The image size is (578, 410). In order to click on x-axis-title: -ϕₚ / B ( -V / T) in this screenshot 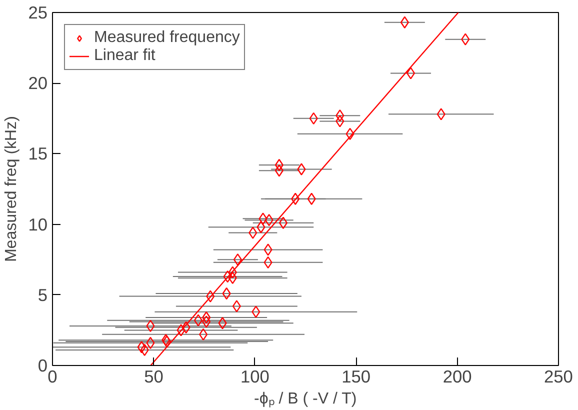, I will do `click(305, 399)`.